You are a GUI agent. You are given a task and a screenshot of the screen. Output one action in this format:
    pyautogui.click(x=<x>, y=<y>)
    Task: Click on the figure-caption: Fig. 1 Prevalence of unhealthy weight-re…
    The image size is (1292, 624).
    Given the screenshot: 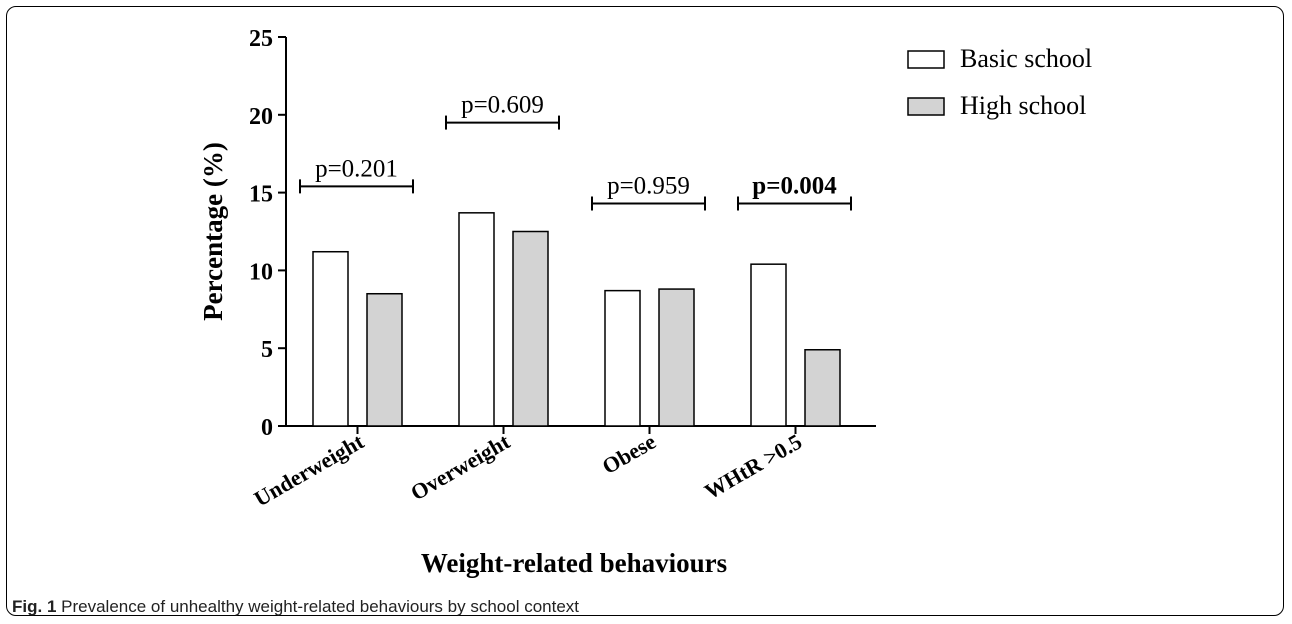 What is the action you would take?
    pyautogui.click(x=295, y=607)
    